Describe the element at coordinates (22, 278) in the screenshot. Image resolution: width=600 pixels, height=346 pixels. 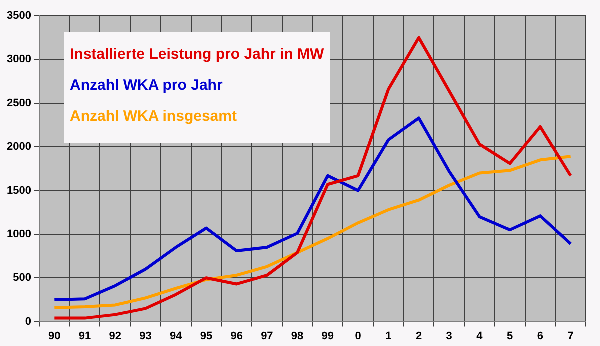
I see `y-tick-label: 500` at that location.